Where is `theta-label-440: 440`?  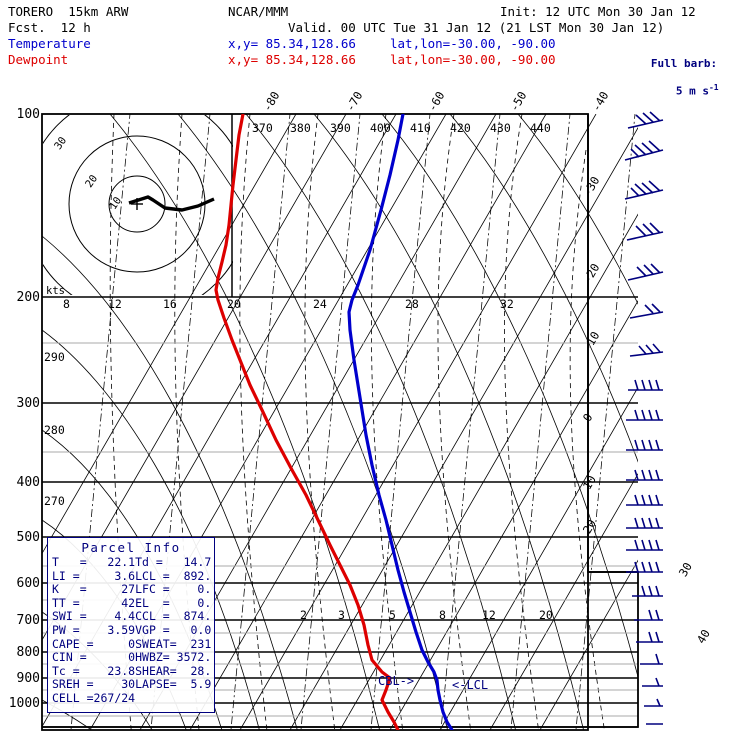
theta-label-440: 440 is located at coordinates (540, 128).